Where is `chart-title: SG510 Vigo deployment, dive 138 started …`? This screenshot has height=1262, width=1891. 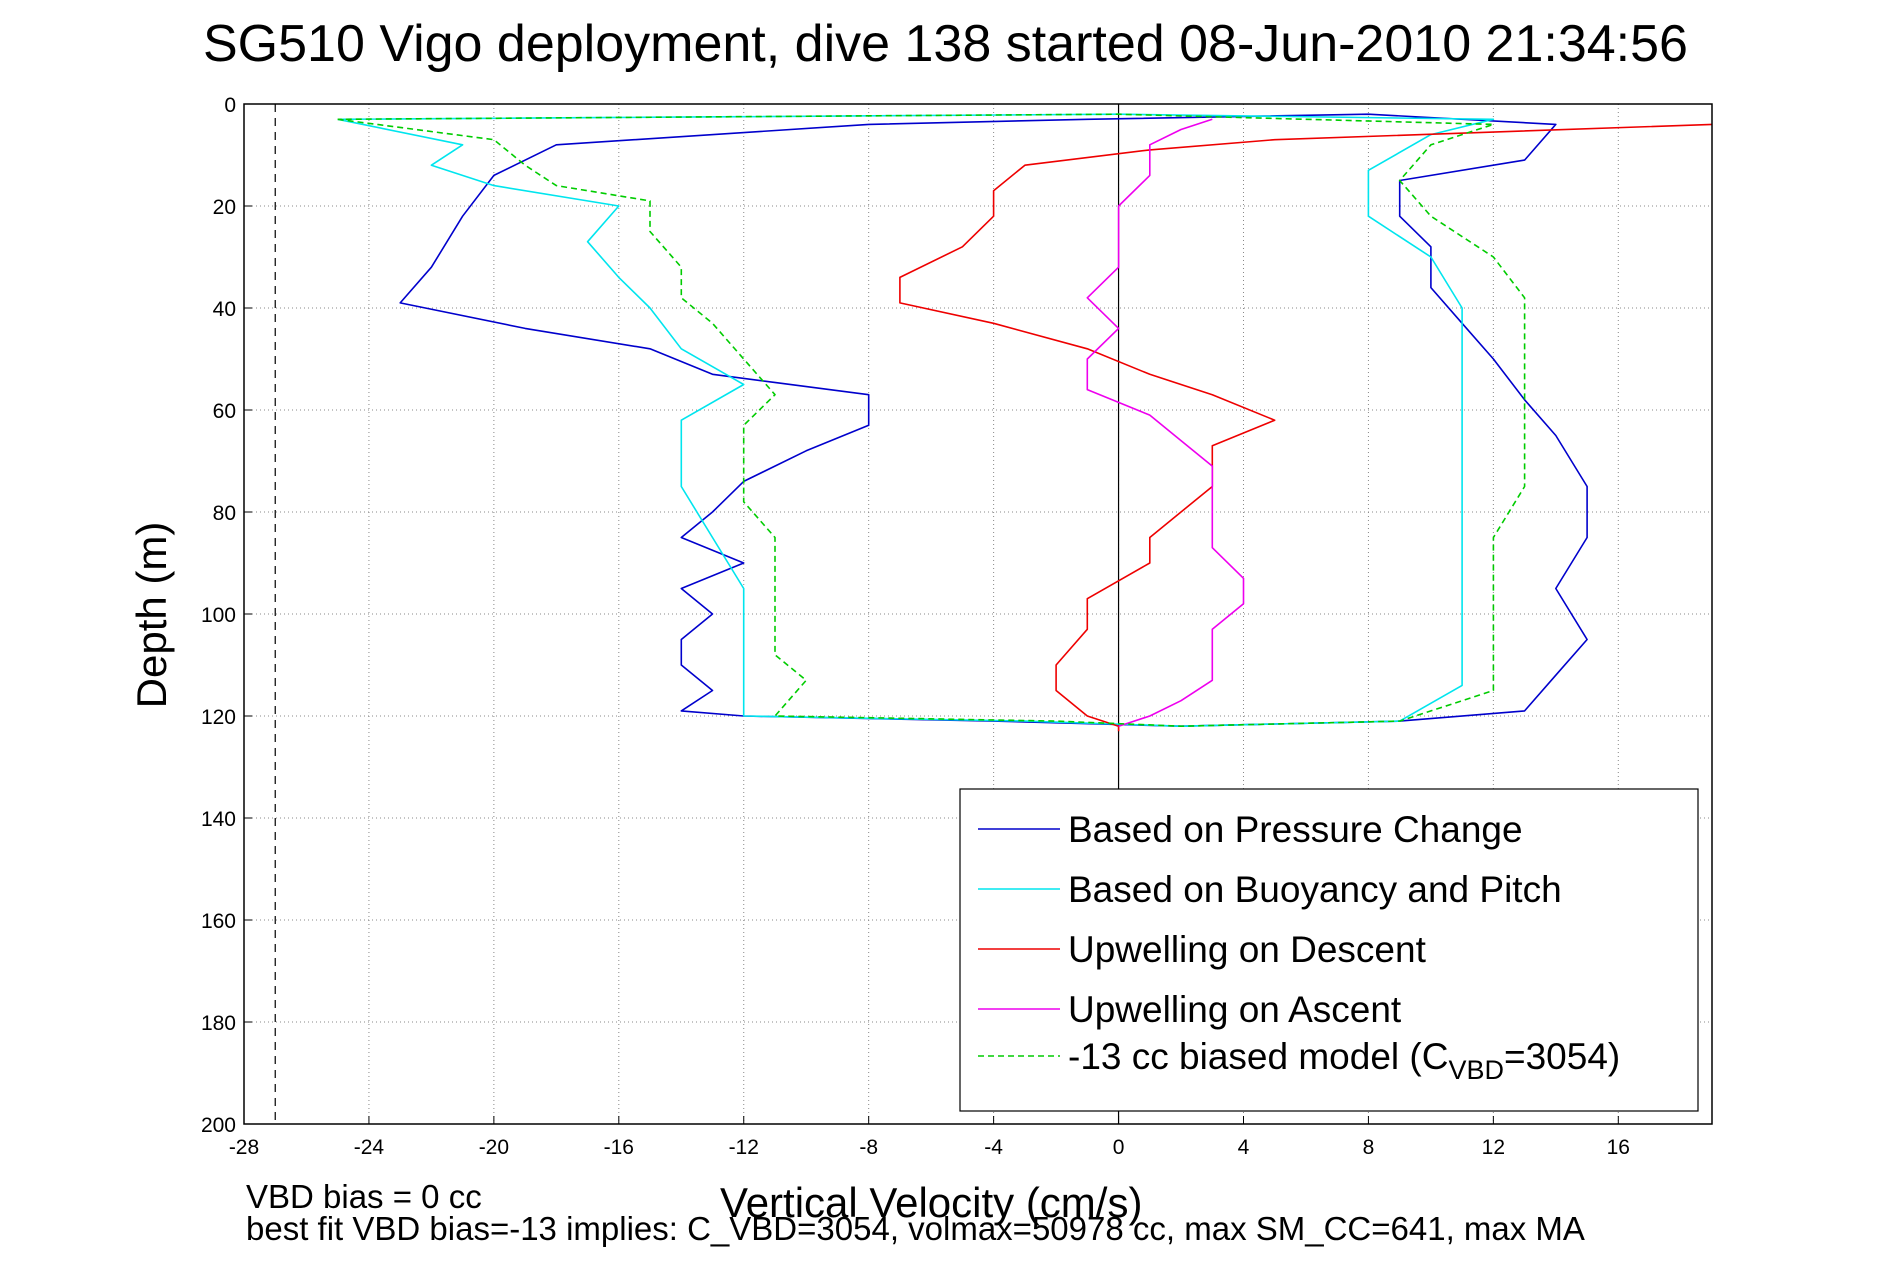 chart-title: SG510 Vigo deployment, dive 138 started … is located at coordinates (945, 44).